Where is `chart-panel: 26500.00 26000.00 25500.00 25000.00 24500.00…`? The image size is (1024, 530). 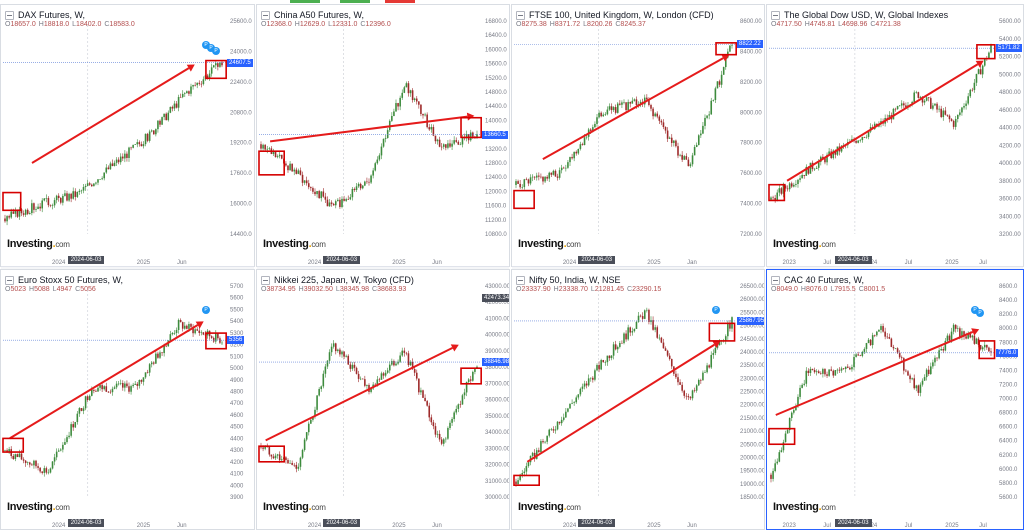 chart-panel: 26500.00 26000.00 25500.00 25000.00 24500.00… is located at coordinates (638, 399).